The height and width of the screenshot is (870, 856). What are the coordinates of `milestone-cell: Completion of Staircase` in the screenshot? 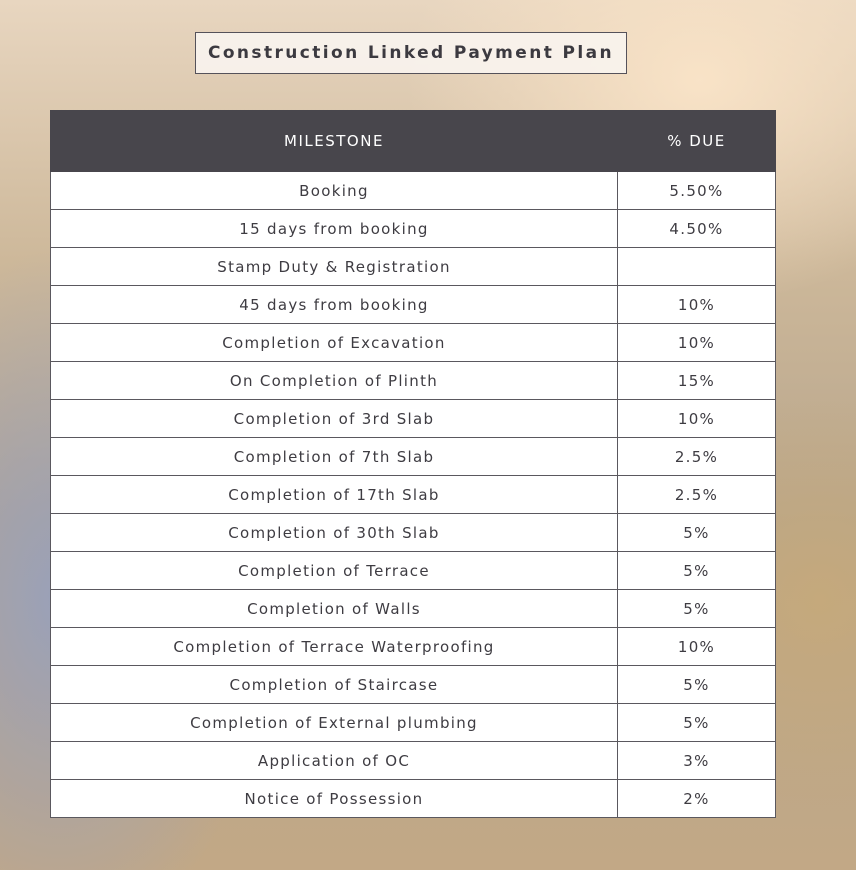 It's located at (334, 684).